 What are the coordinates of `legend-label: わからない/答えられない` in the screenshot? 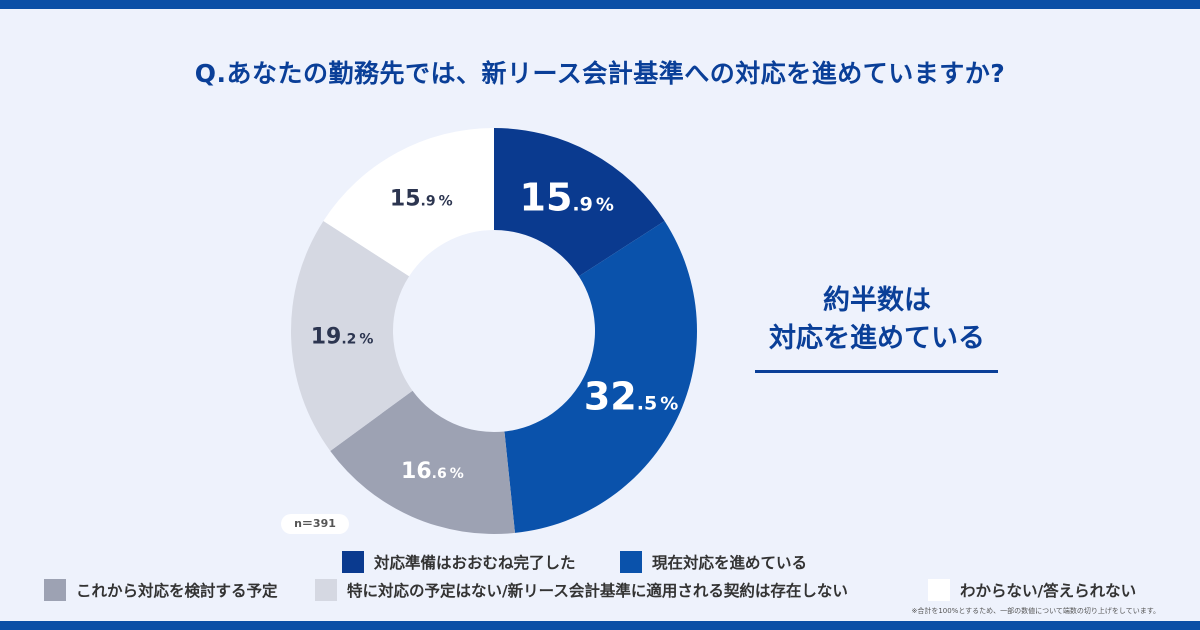 It's located at (1048, 591).